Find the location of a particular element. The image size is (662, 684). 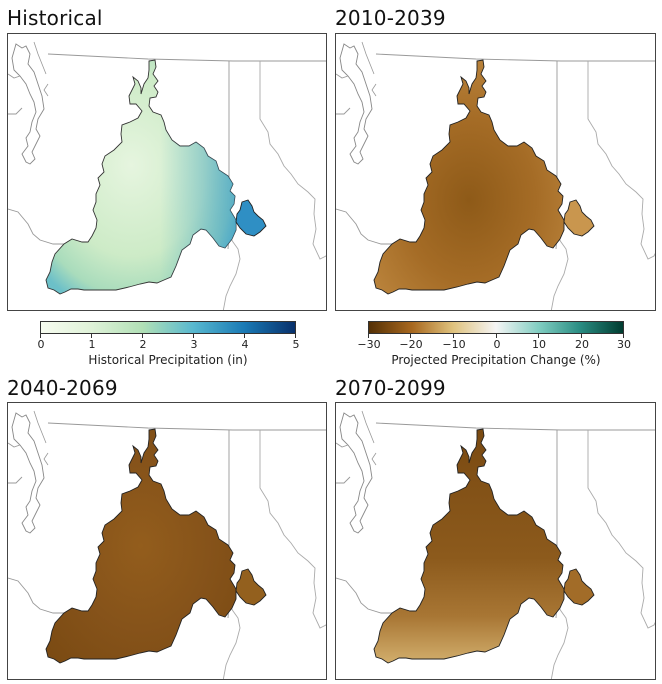

colorbar-historical is located at coordinates (168, 327).